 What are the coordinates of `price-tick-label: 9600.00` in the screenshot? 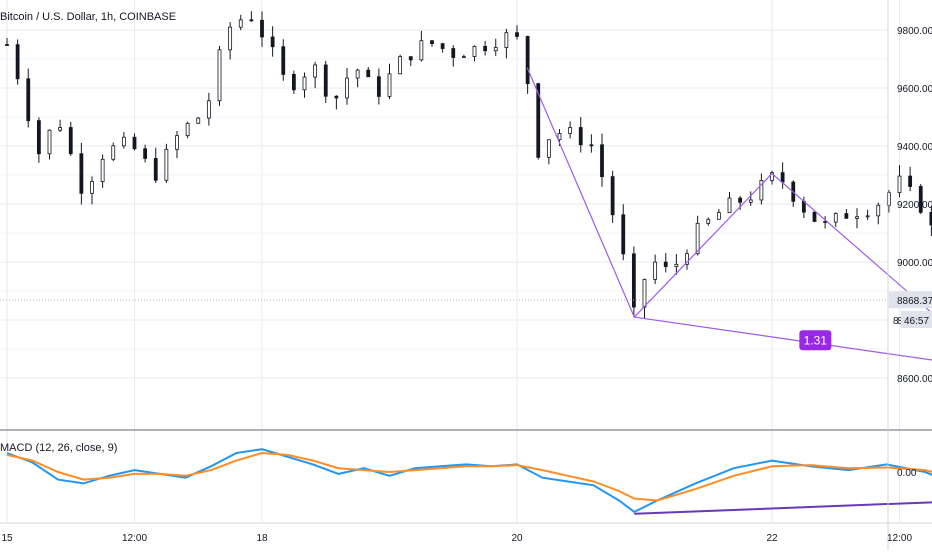 It's located at (914, 89).